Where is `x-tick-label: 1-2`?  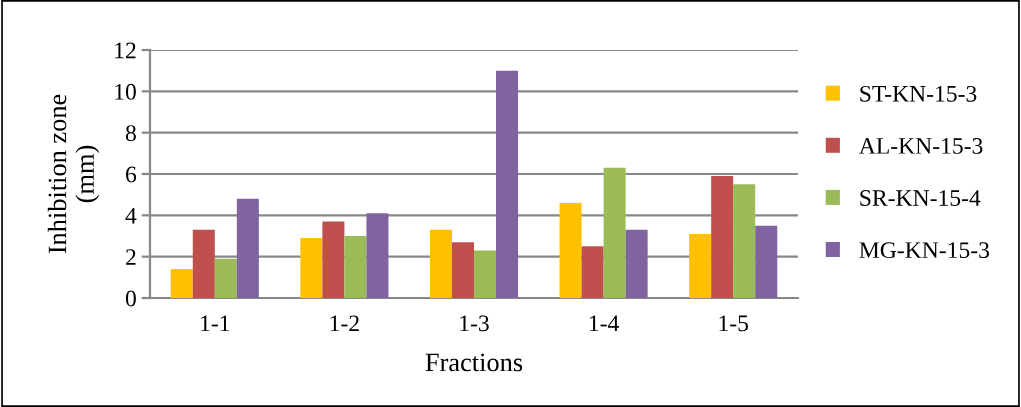
x-tick-label: 1-2 is located at coordinates (344, 323).